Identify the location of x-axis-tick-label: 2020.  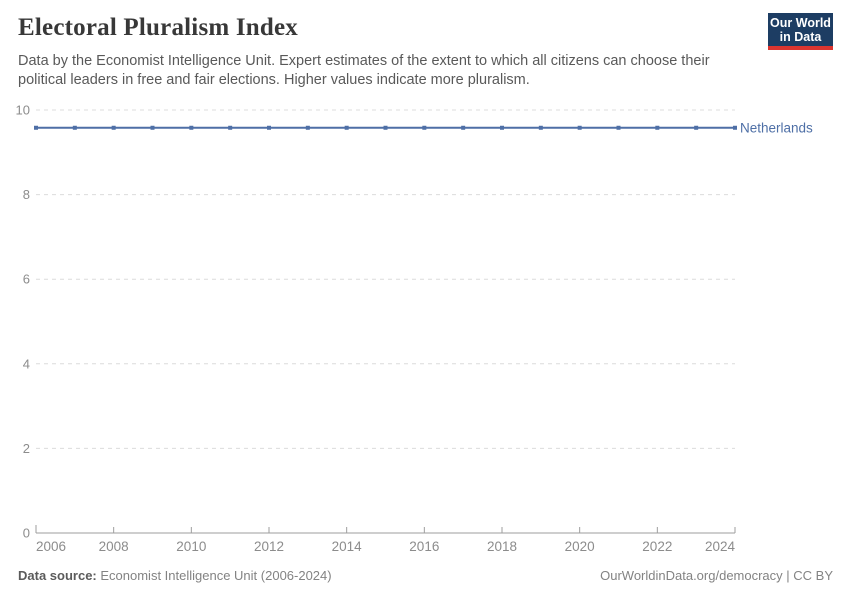
(580, 546).